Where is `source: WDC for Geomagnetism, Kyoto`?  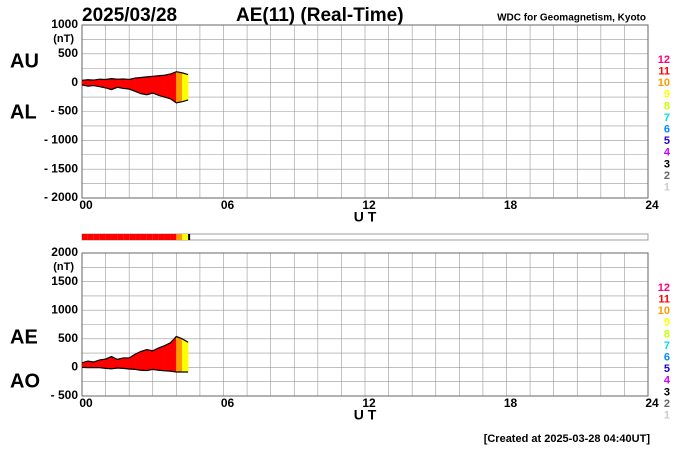
source: WDC for Geomagnetism, Kyoto is located at coordinates (571, 18).